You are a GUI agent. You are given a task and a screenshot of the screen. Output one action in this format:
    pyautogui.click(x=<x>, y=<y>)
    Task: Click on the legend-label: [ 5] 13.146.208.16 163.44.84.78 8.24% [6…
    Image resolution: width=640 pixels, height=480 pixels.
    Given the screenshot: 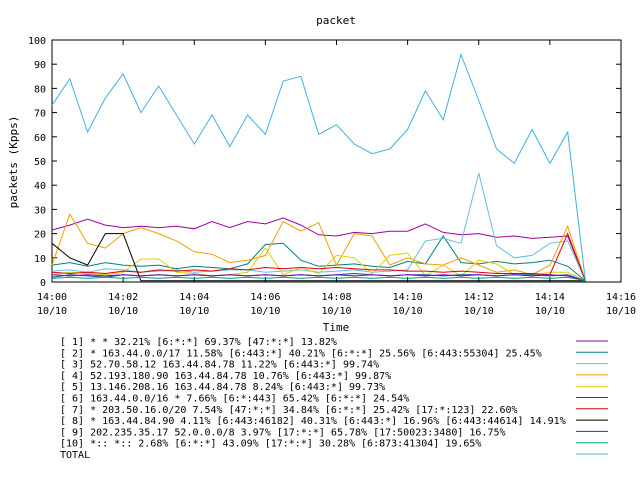 What is the action you would take?
    pyautogui.click(x=222, y=387)
    